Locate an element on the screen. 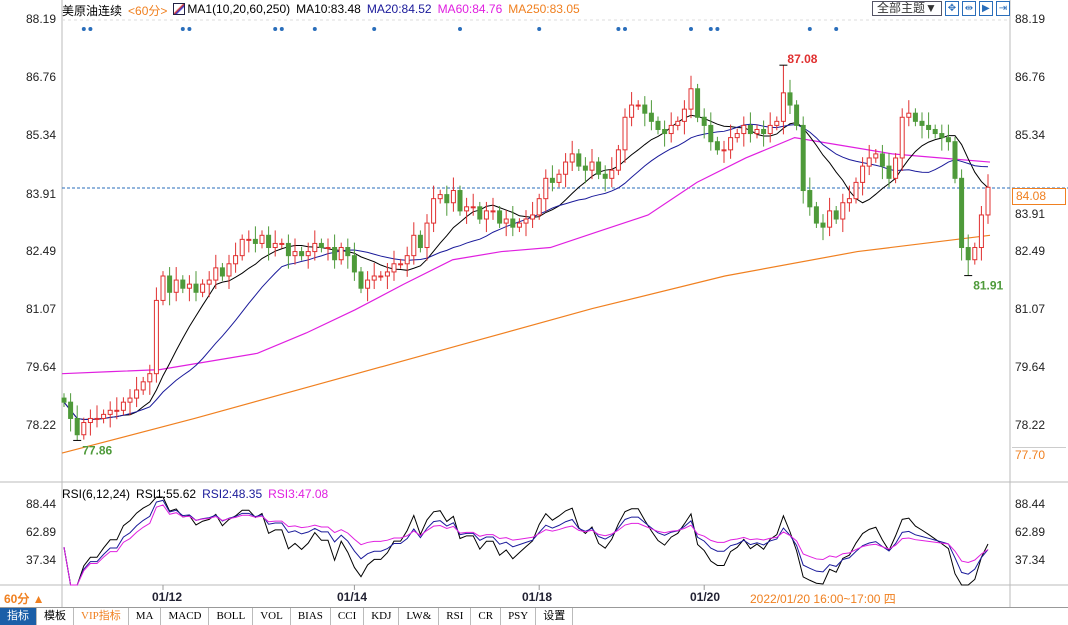  ma250-value: MA250:83.05 is located at coordinates (544, 9).